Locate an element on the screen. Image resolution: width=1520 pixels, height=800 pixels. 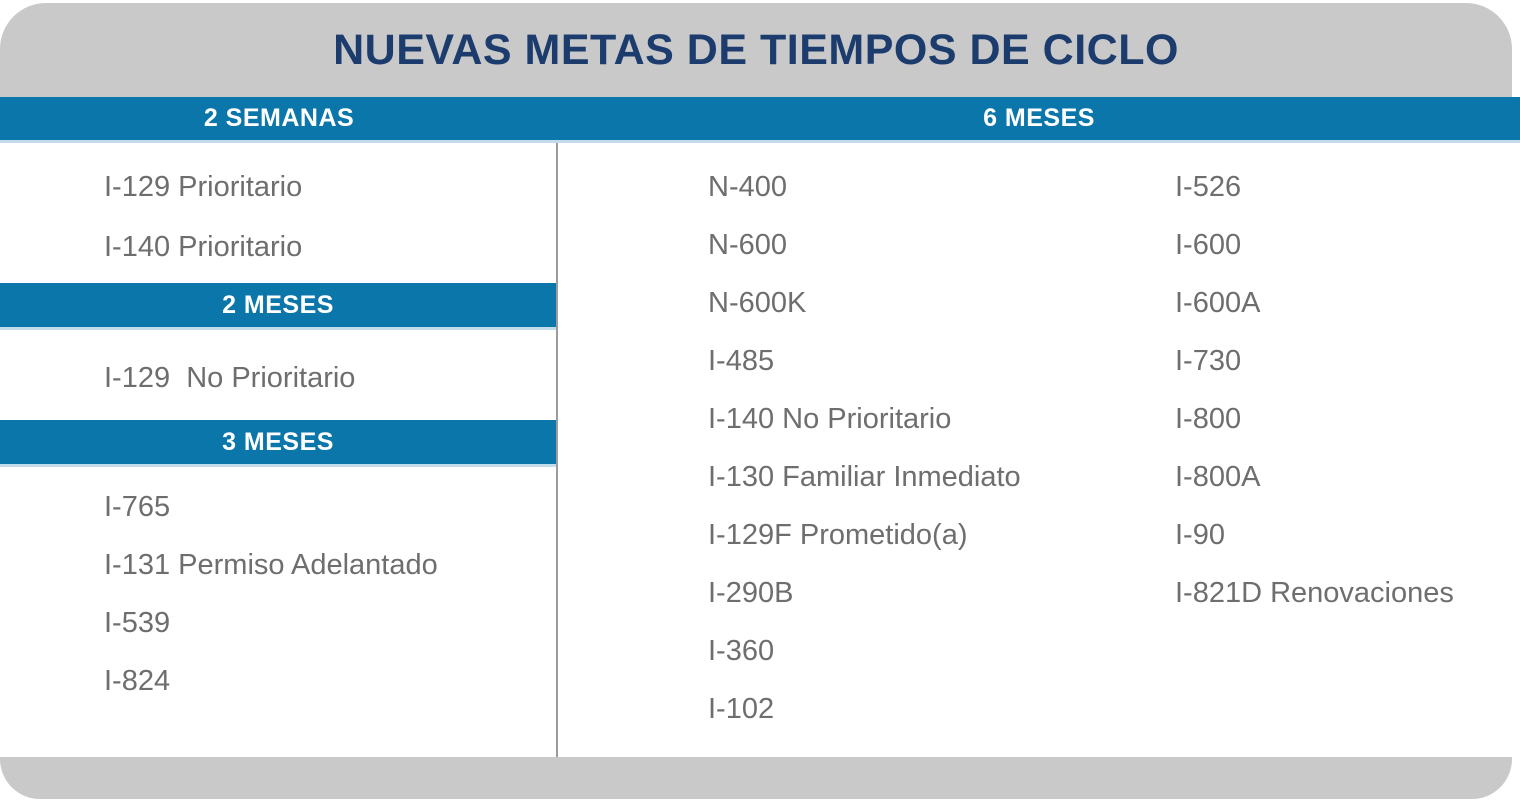
list-item: I-485 is located at coordinates (741, 360).